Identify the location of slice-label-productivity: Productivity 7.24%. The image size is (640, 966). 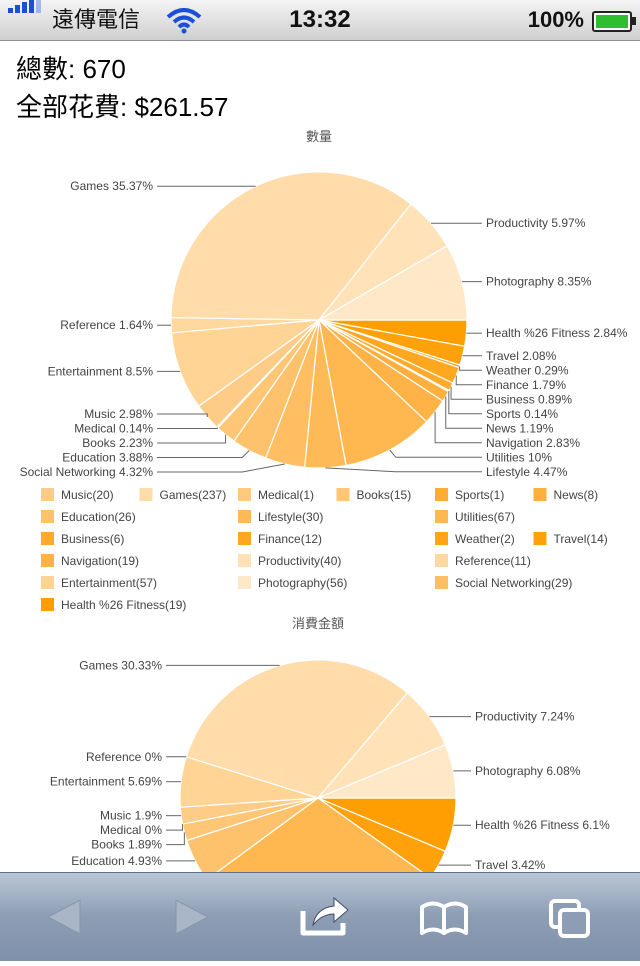
(525, 717).